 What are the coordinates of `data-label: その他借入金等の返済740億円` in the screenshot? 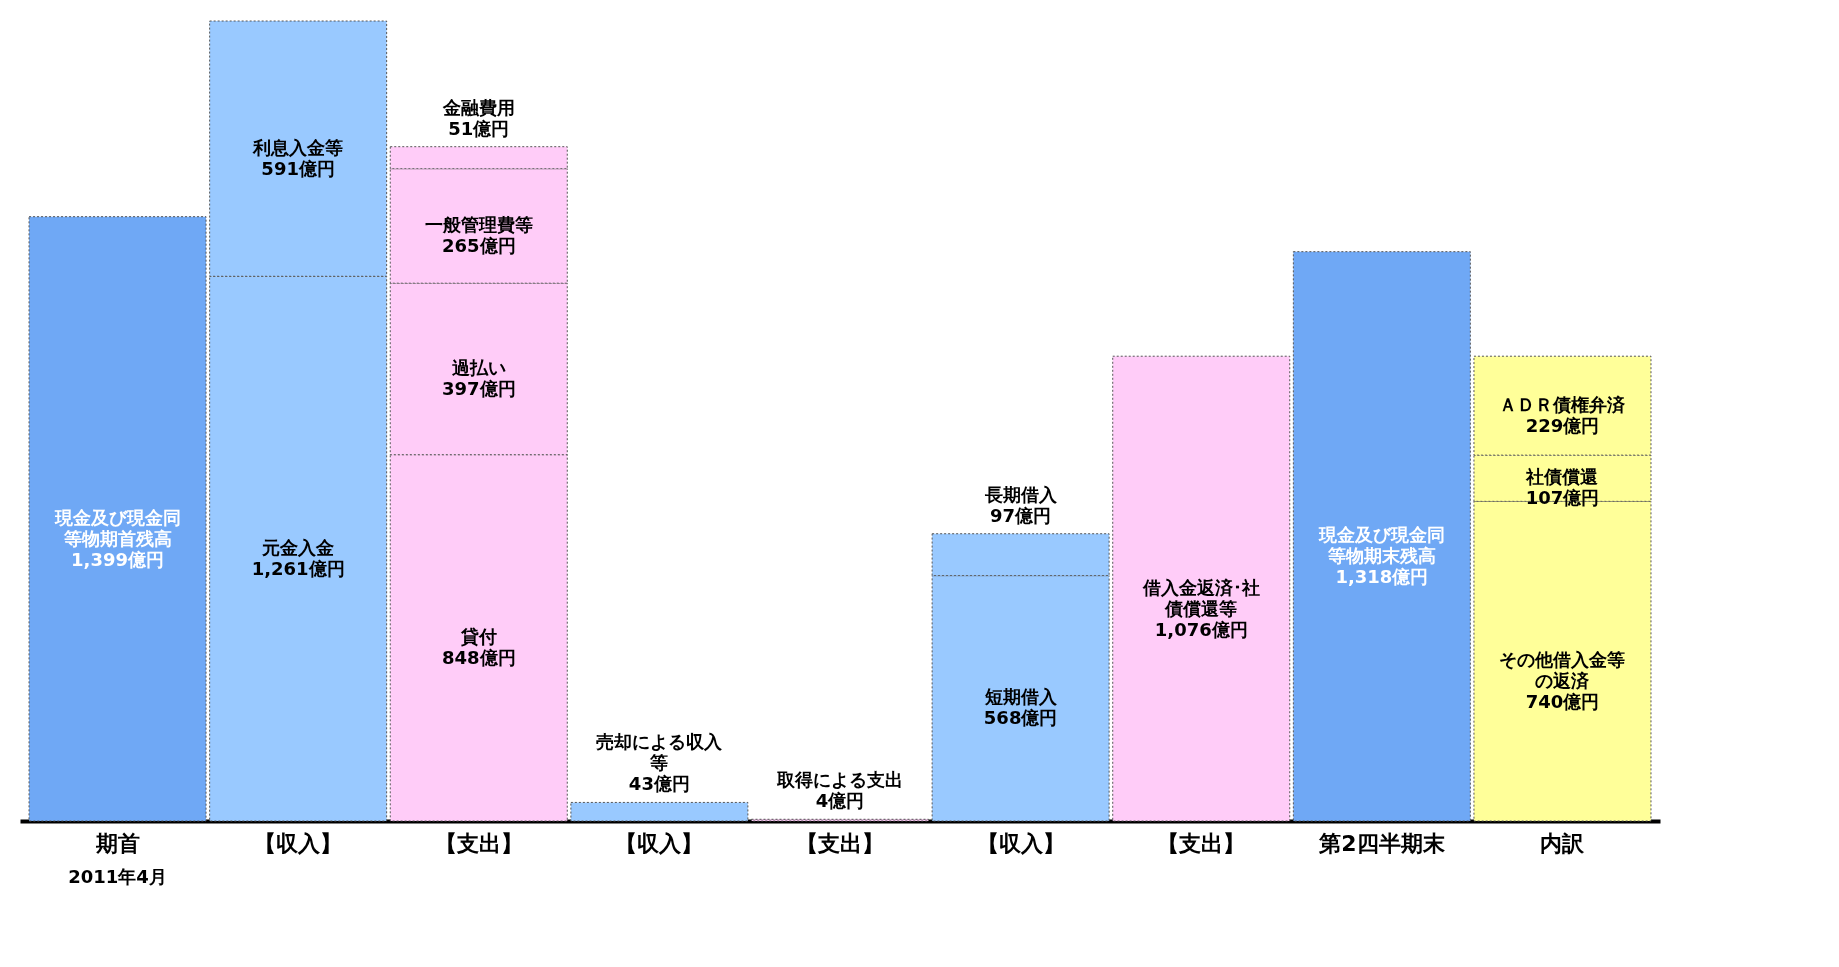 It's located at (1562, 681).